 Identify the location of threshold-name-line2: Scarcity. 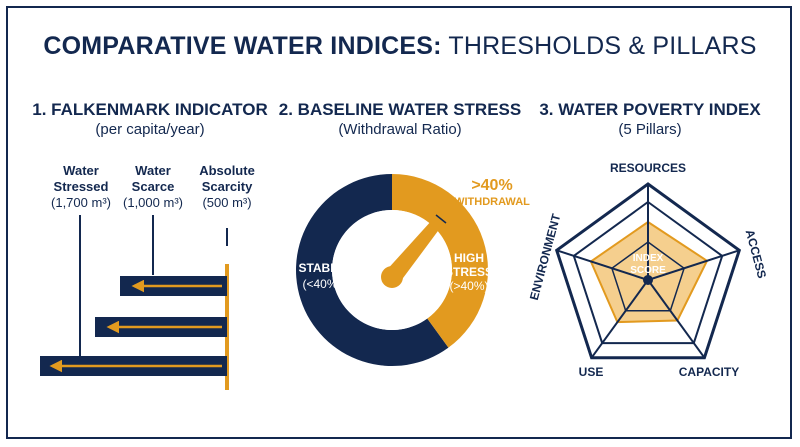
(227, 186).